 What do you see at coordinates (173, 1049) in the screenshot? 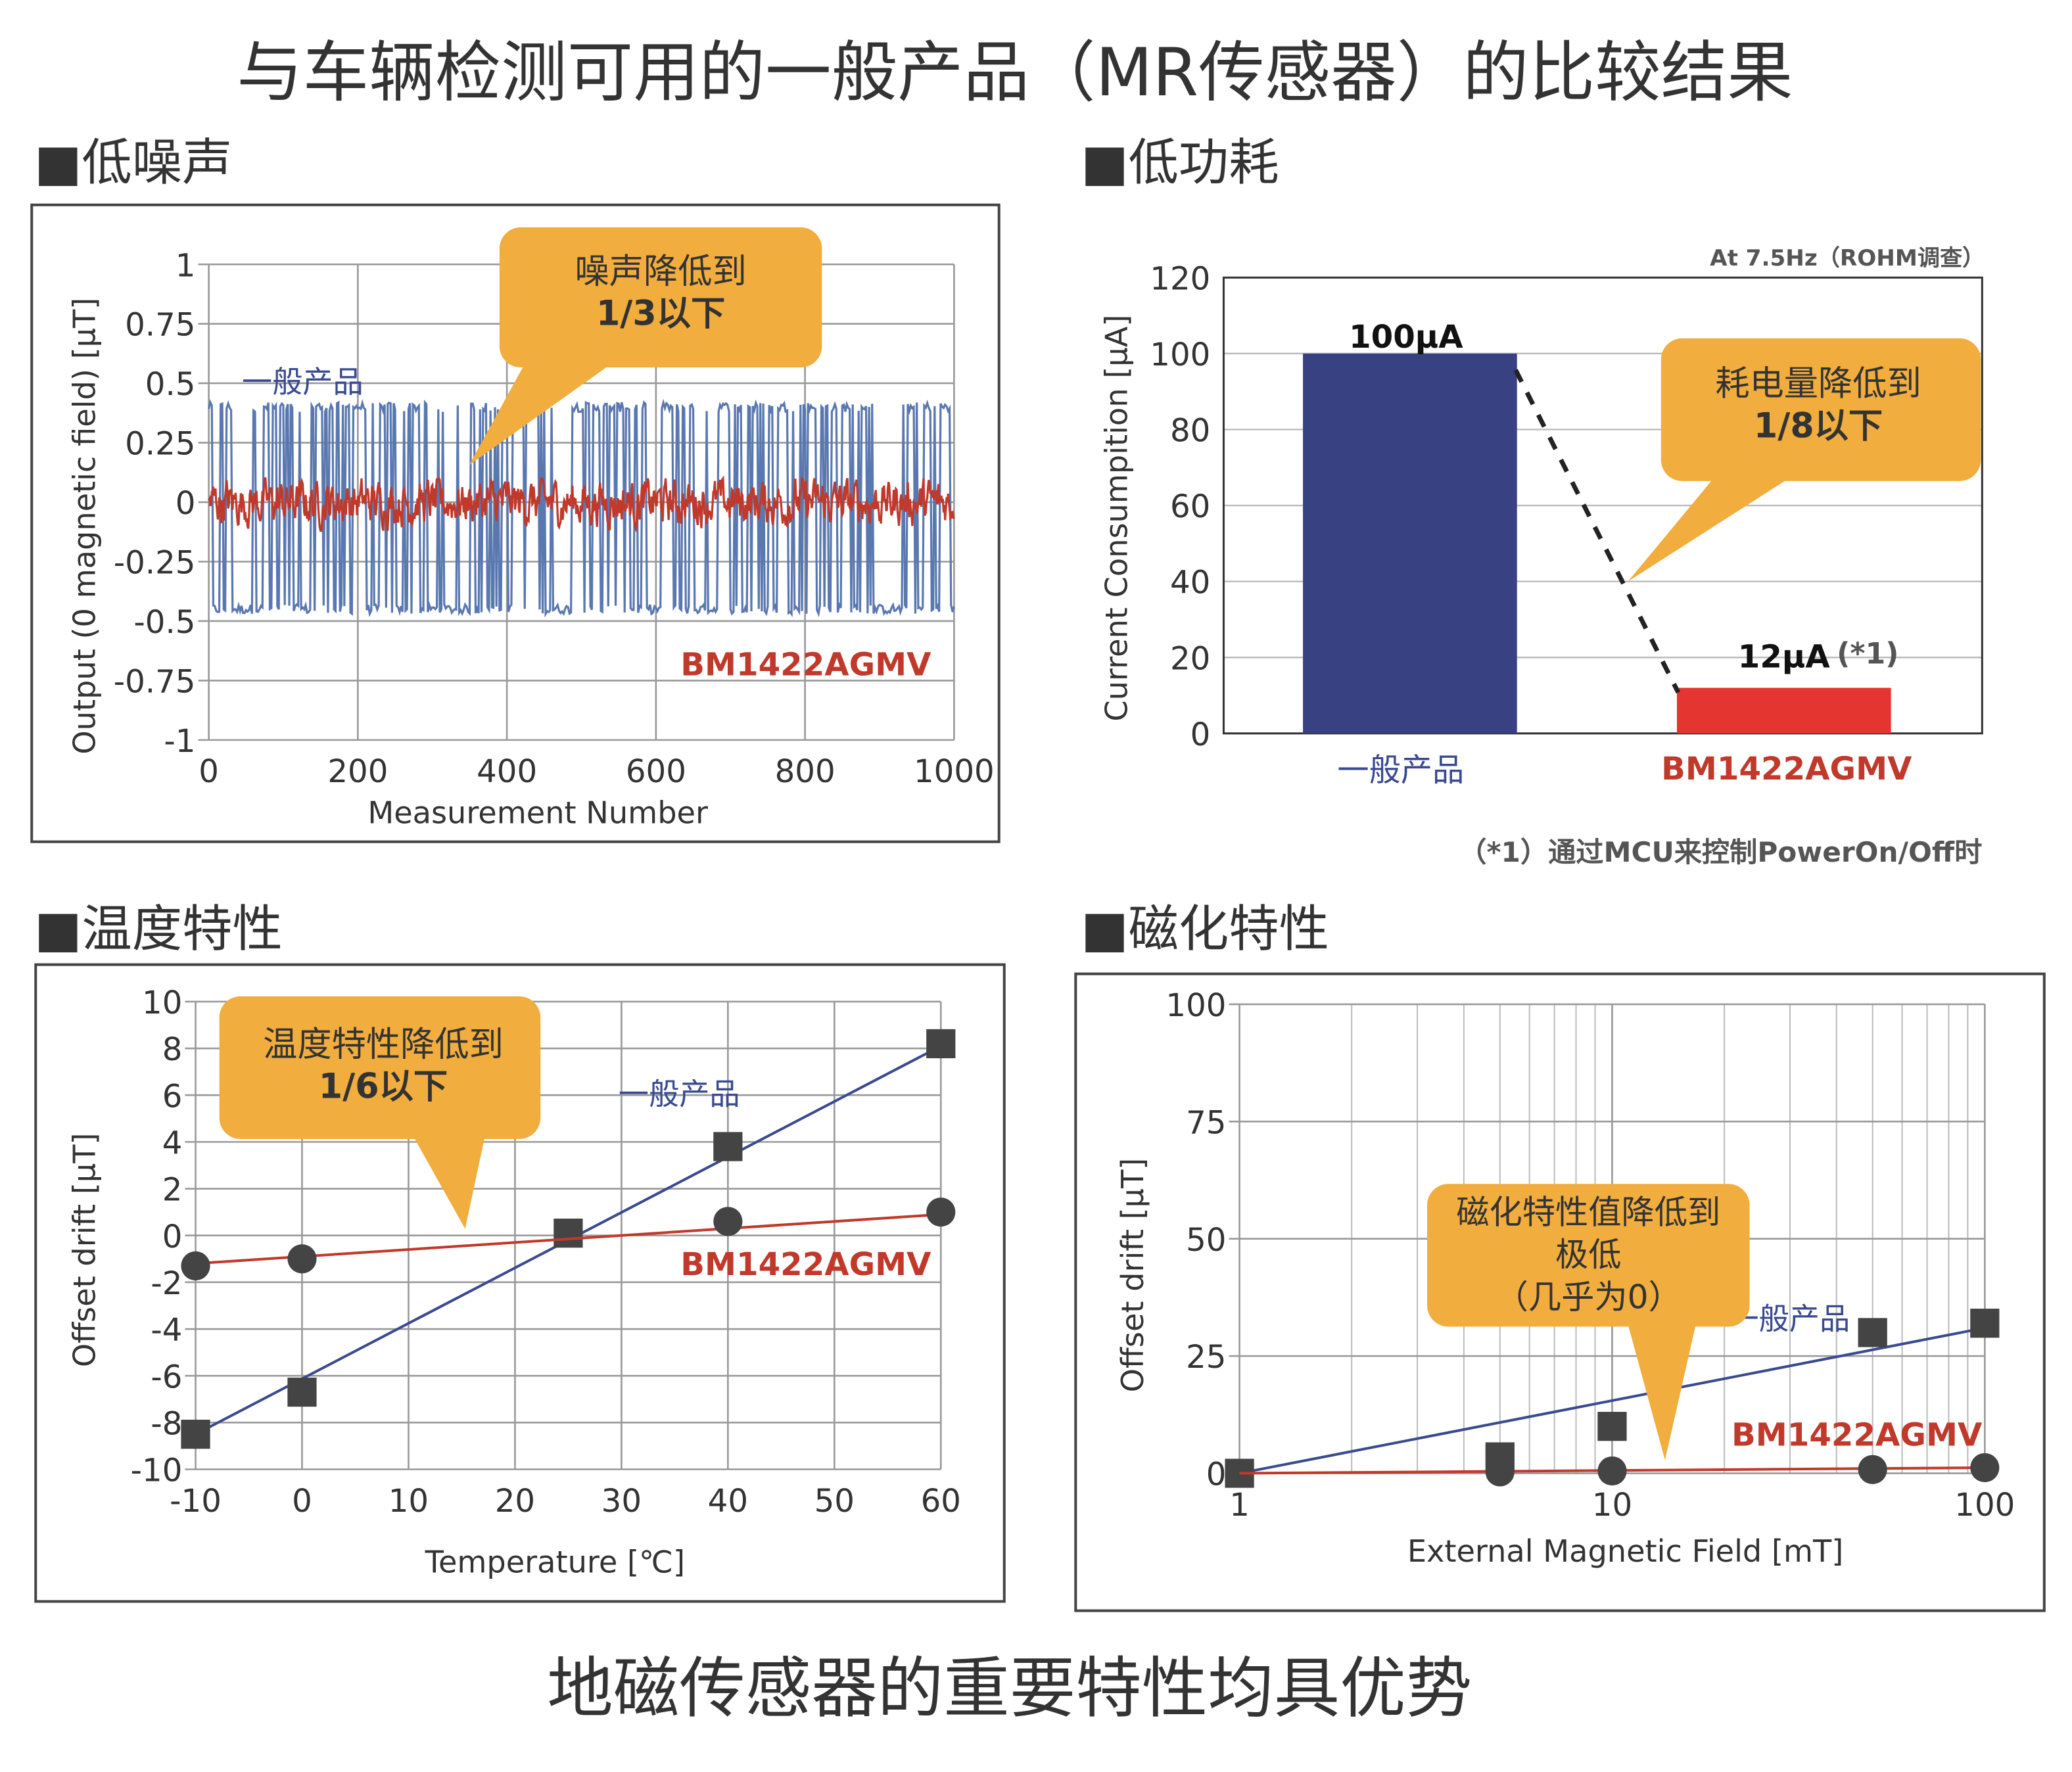
I see `y-tick-label: 8` at bounding box center [173, 1049].